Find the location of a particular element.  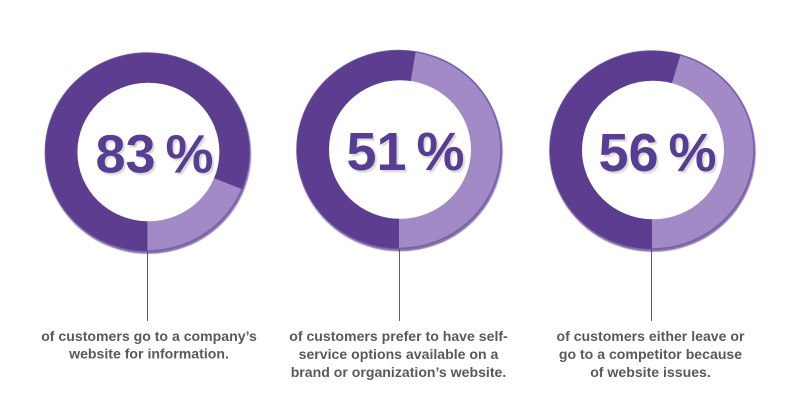

svg-text: 51% is located at coordinates (405, 152).